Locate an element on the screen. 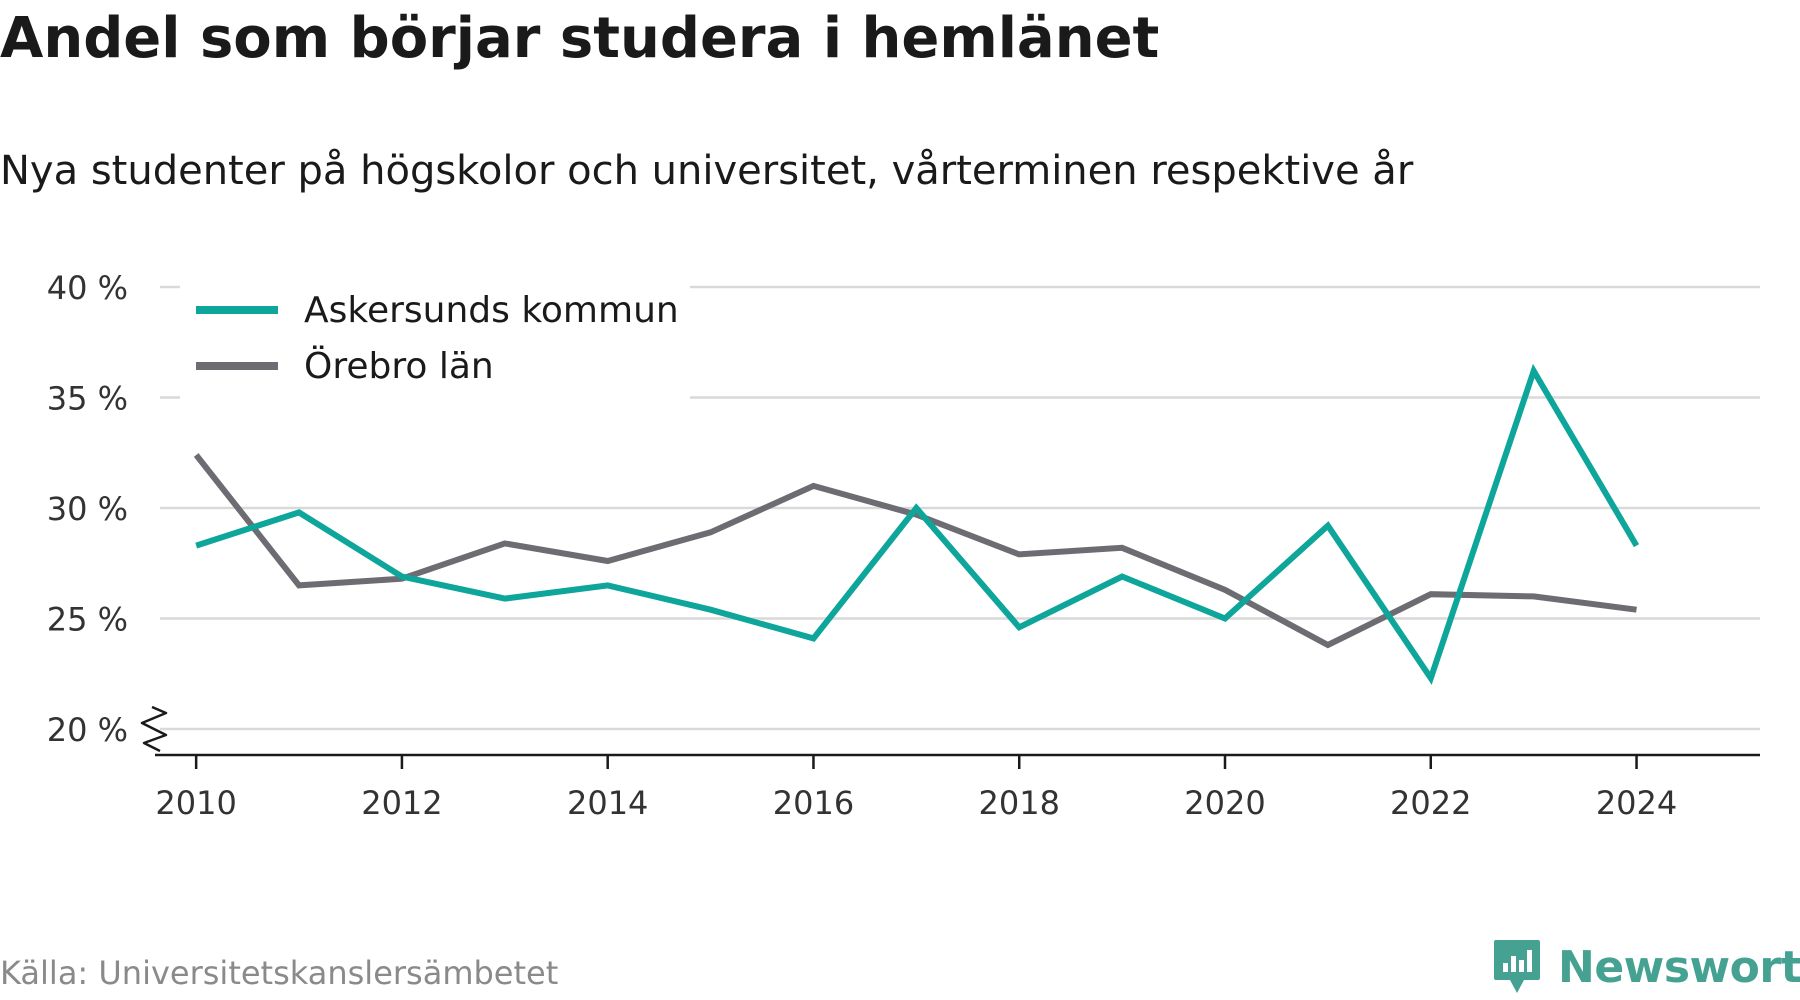 This screenshot has height=1000, width=1800. brand-name: Newsworthy is located at coordinates (1679, 967).